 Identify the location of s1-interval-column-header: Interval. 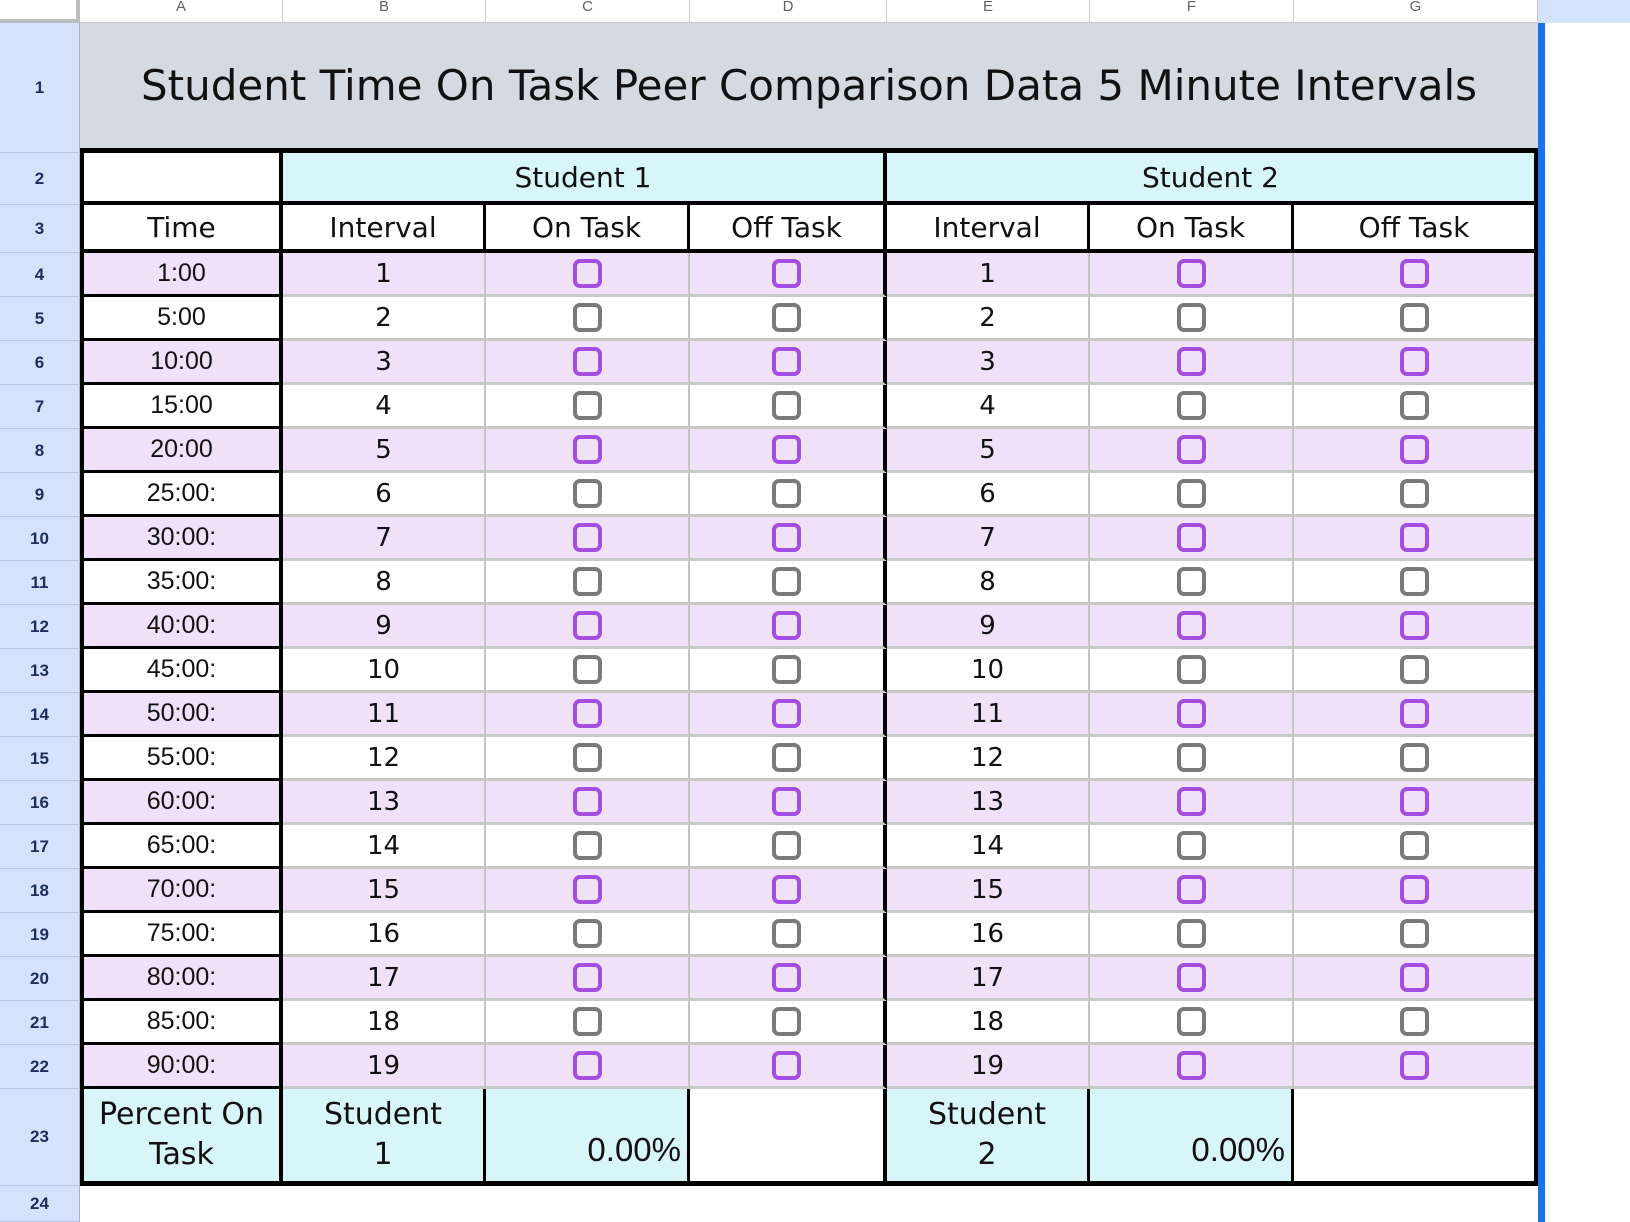
(384, 227).